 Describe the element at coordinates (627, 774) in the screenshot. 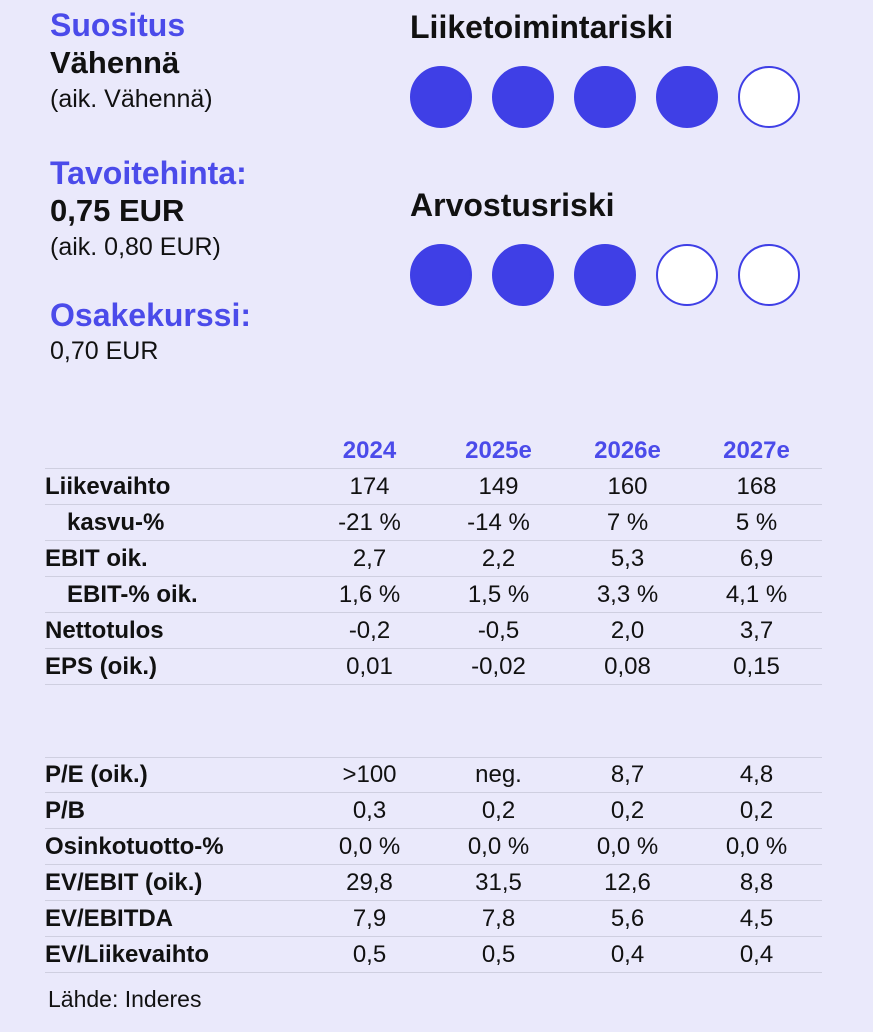

I see `row-value: 8,7` at that location.